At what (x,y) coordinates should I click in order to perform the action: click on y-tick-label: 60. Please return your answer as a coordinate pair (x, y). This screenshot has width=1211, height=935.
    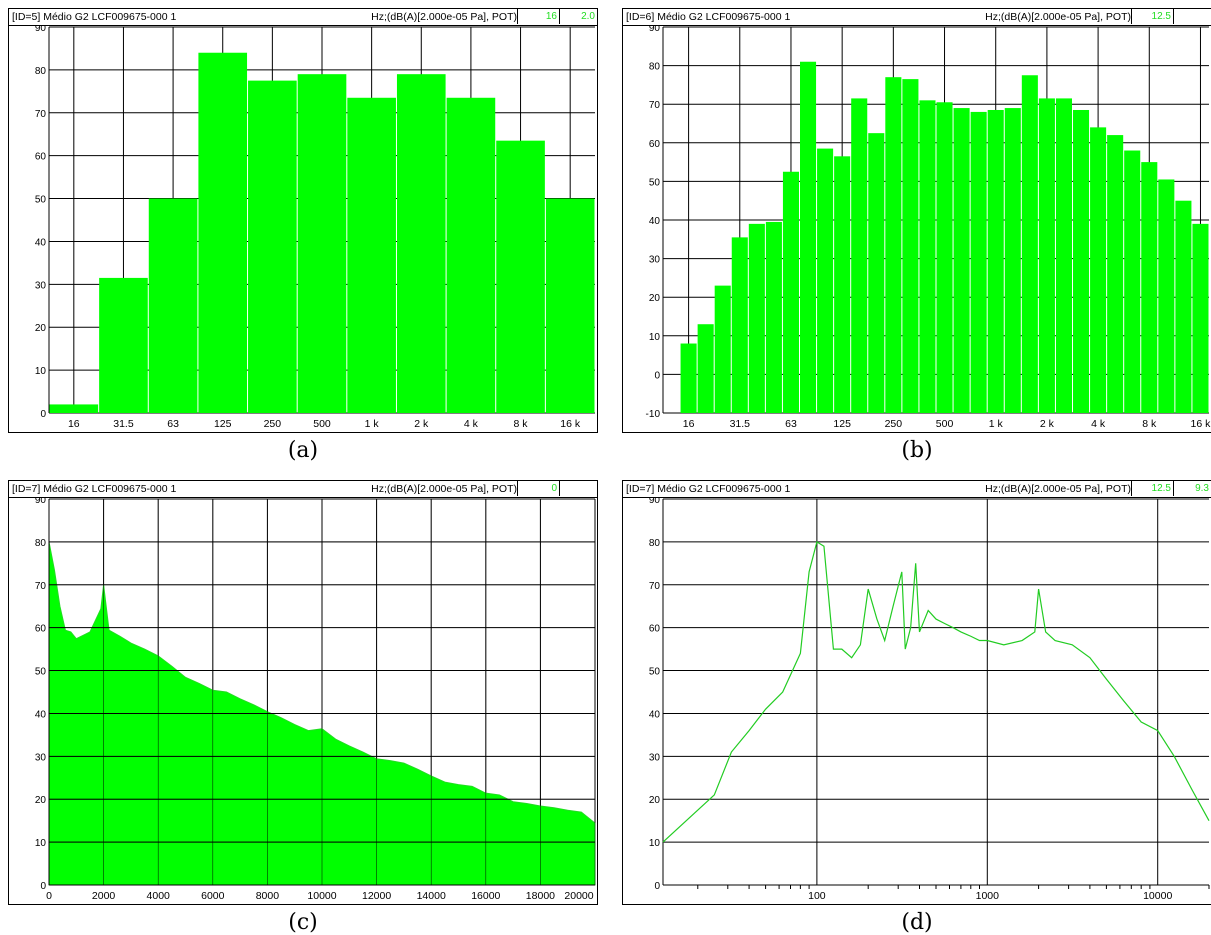
    Looking at the image, I should click on (41, 629).